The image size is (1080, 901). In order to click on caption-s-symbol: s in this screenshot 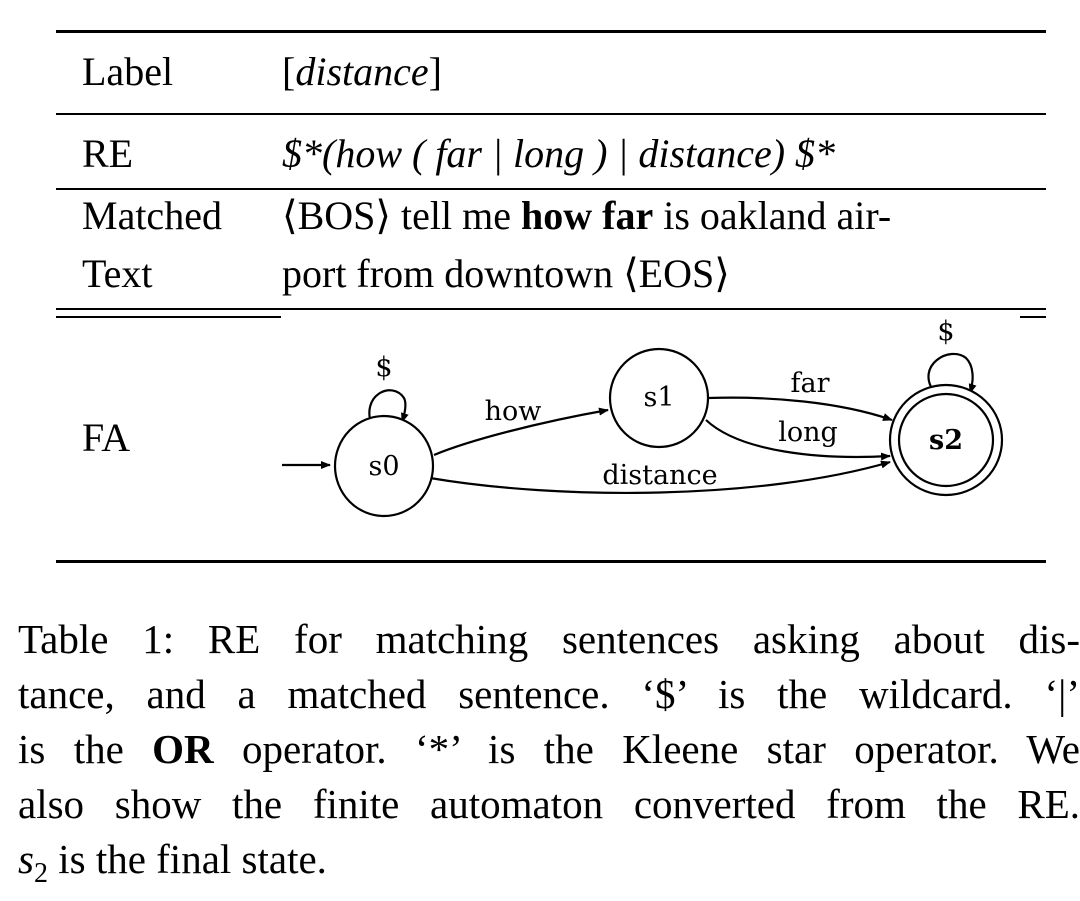, I will do `click(26, 859)`.